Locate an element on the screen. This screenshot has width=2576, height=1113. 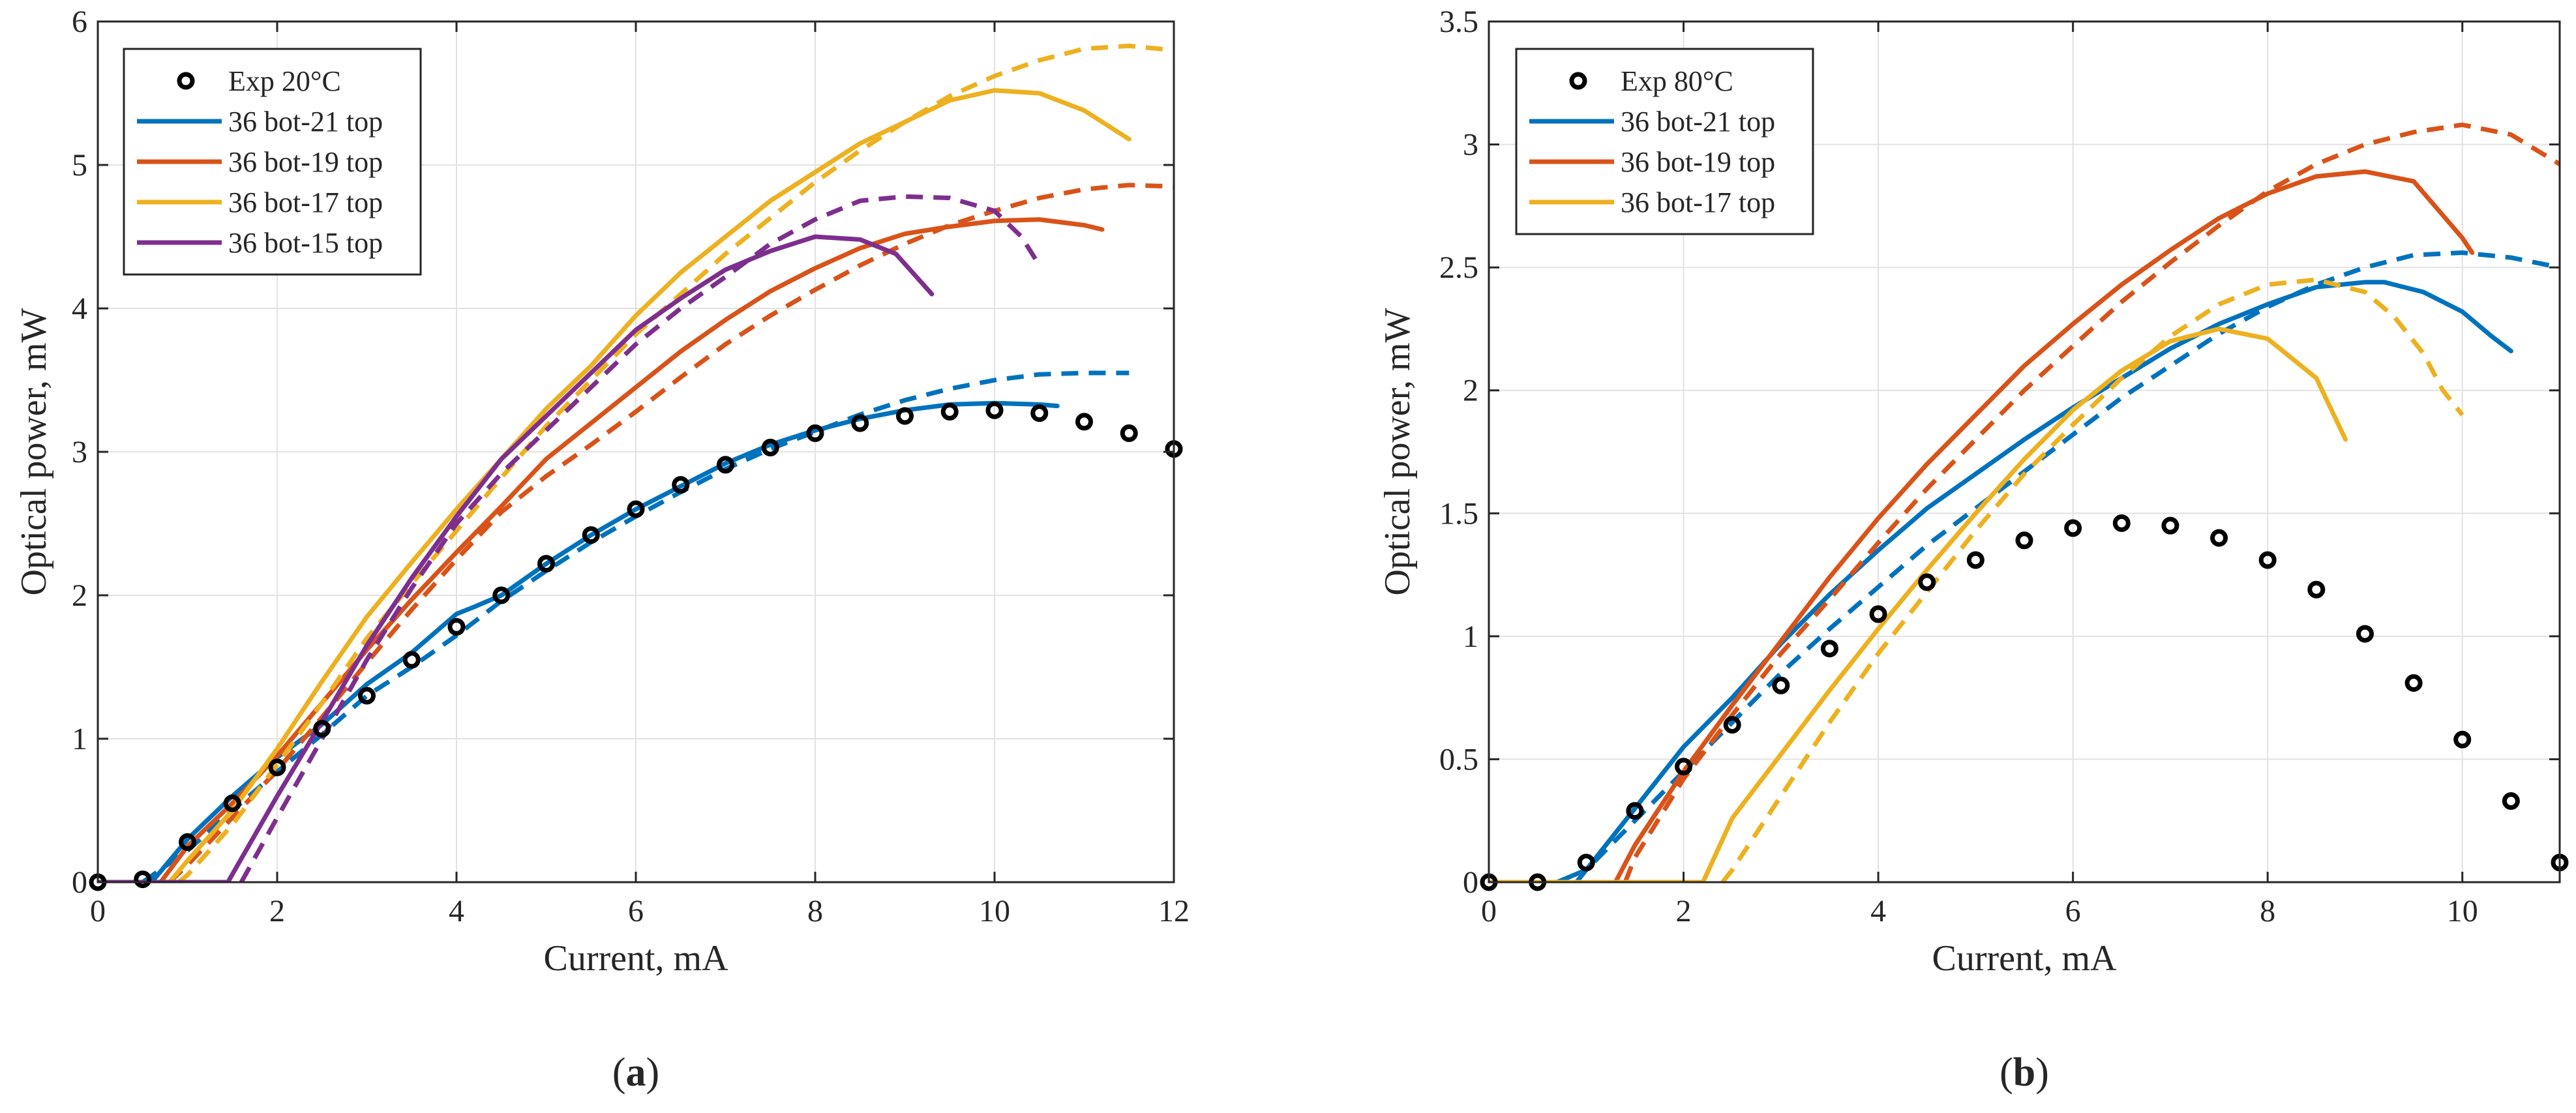
legend-label-experimental: Exp 80°C is located at coordinates (1677, 81).